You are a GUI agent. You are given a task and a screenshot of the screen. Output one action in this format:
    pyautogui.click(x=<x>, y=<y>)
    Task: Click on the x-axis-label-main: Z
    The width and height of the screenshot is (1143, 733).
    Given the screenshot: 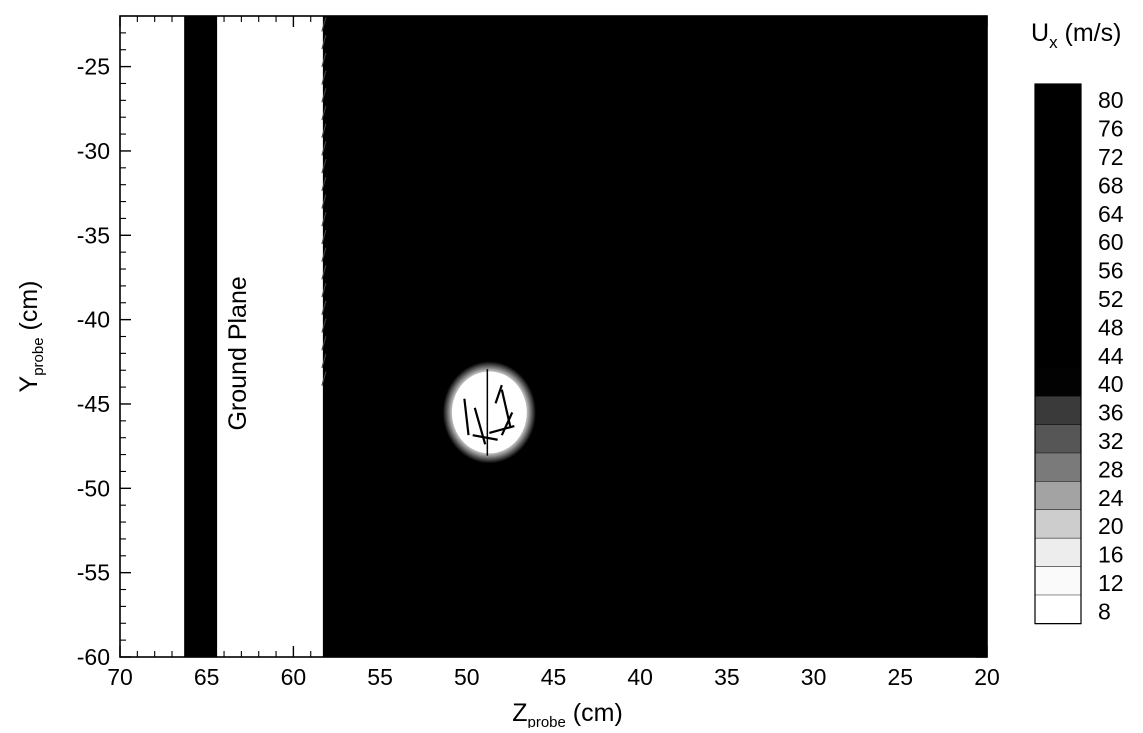 What is the action you would take?
    pyautogui.click(x=519, y=713)
    